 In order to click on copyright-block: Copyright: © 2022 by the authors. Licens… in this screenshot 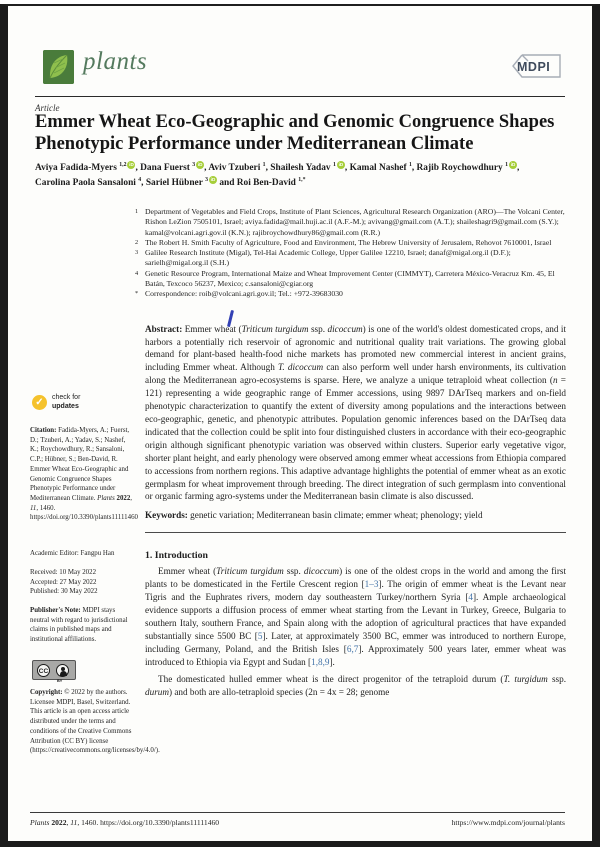, I will do `click(95, 722)`.